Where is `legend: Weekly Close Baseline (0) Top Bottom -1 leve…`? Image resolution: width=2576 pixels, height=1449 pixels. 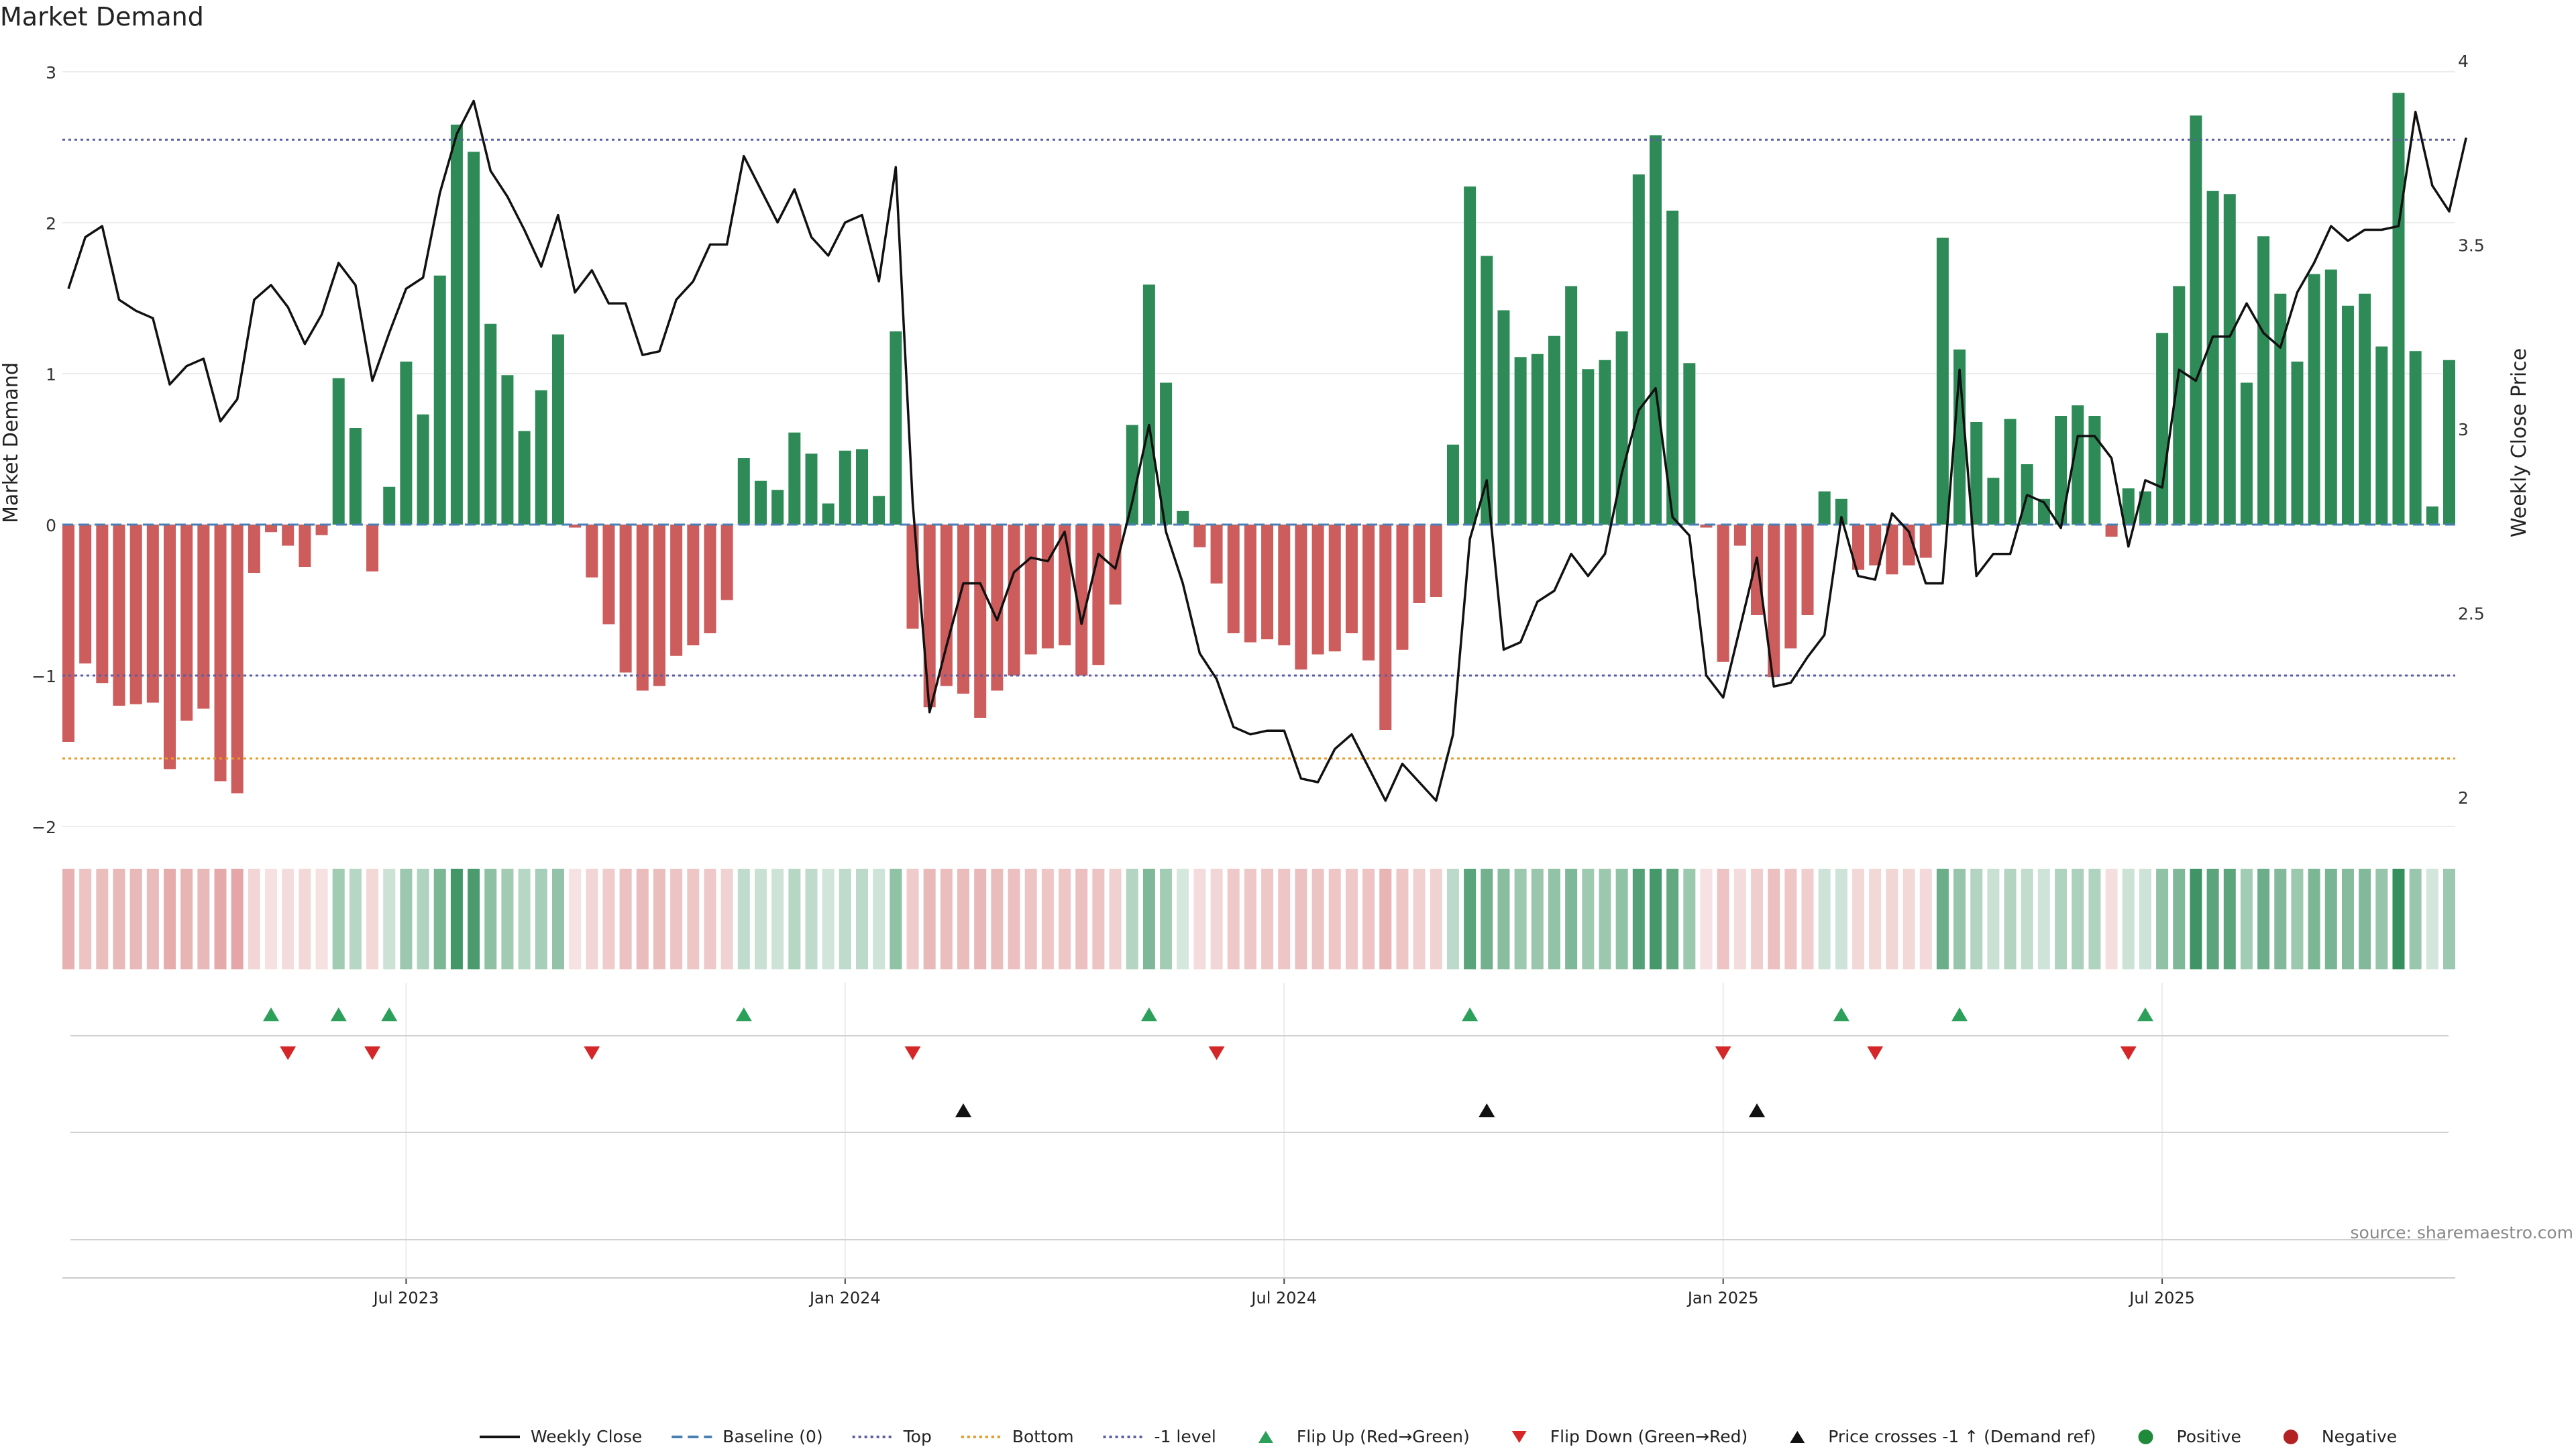 legend: Weekly Close Baseline (0) Top Bottom -1 leve… is located at coordinates (1438, 1436).